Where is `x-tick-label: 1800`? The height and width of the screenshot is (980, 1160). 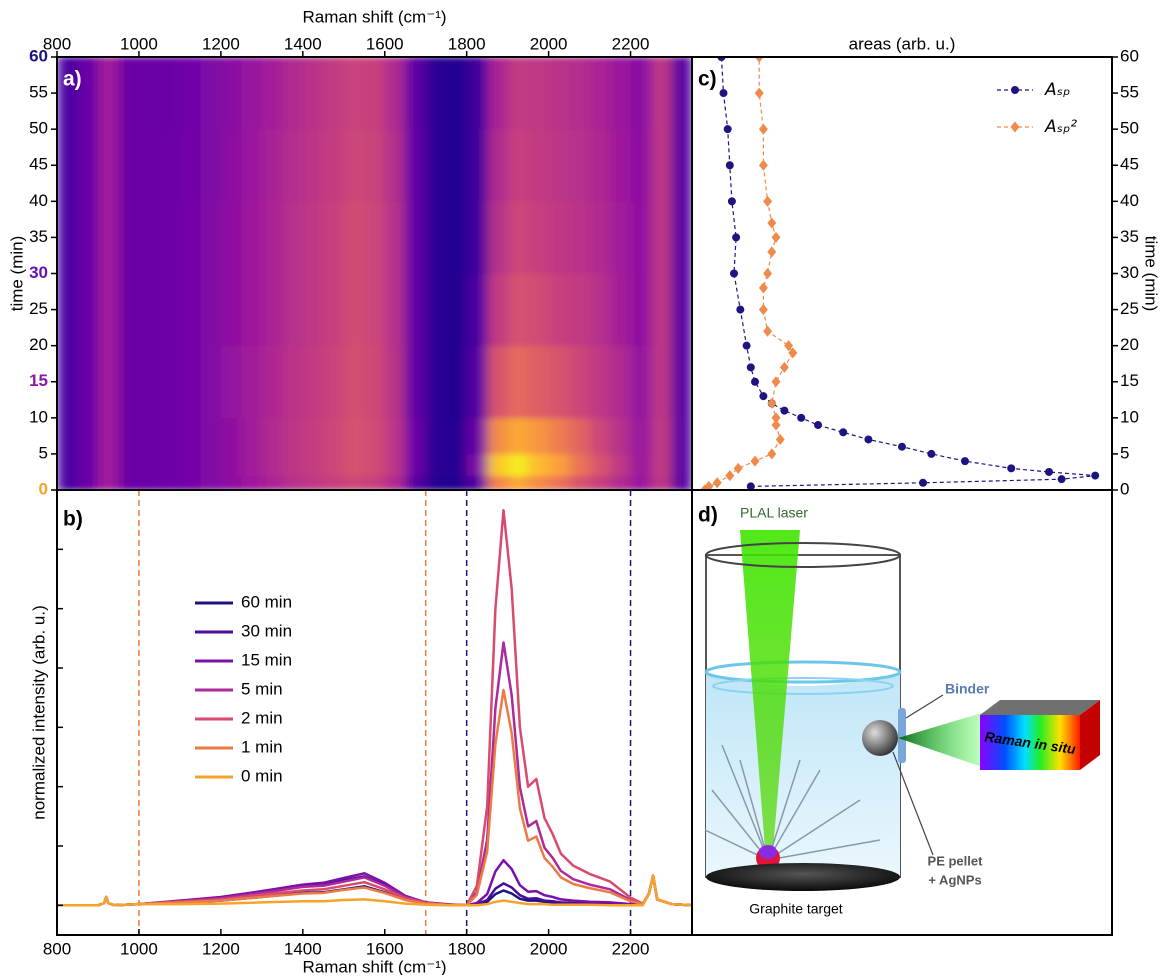
x-tick-label: 1800 is located at coordinates (467, 43).